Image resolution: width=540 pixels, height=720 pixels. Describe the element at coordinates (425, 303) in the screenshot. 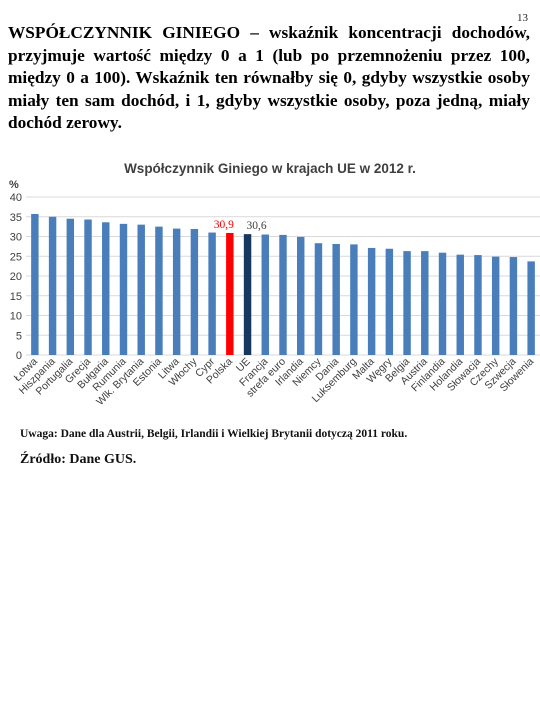

I see `bar-austria` at that location.